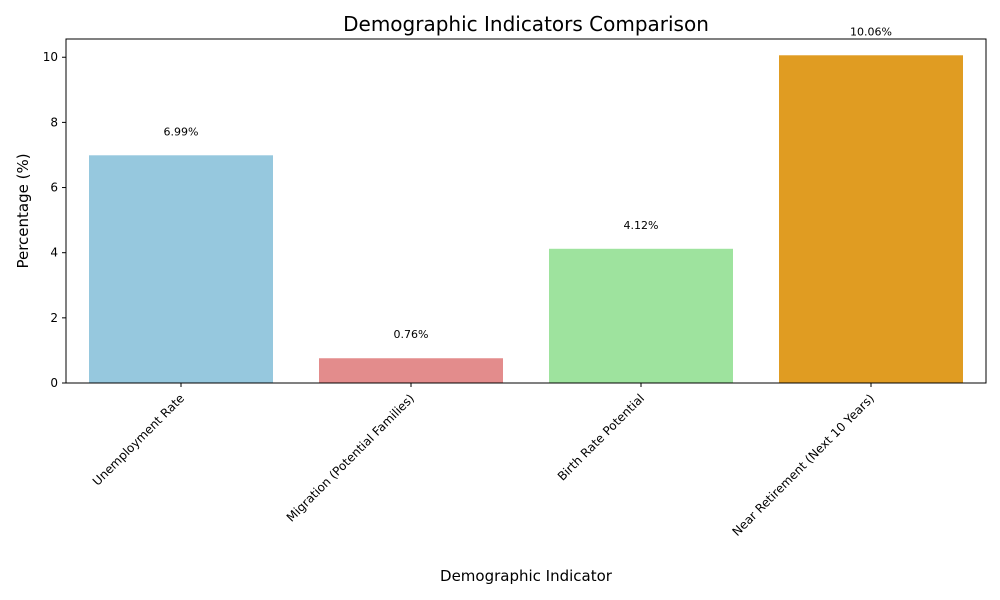 Image resolution: width=1000 pixels, height=600 pixels. I want to click on x-tick-label-1: Unemployment Rate, so click(138, 439).